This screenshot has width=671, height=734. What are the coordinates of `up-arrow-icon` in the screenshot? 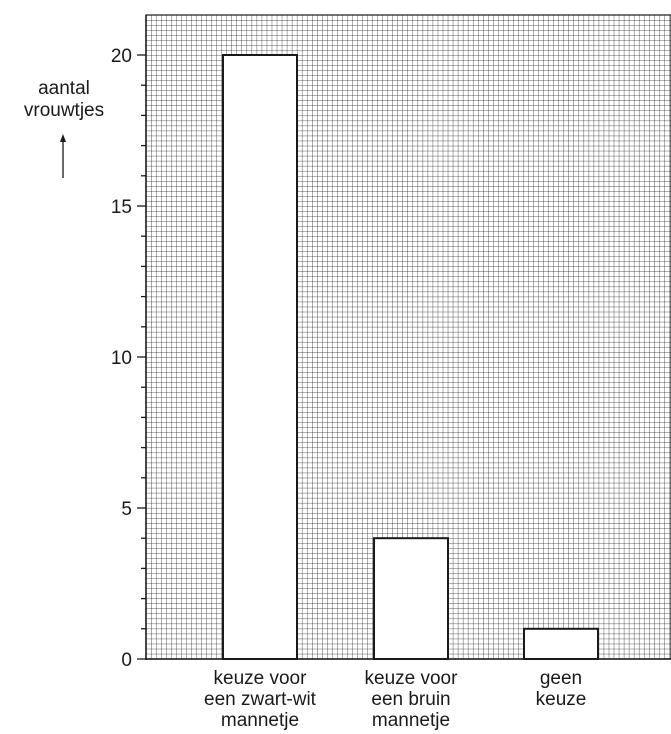 It's located at (63, 156).